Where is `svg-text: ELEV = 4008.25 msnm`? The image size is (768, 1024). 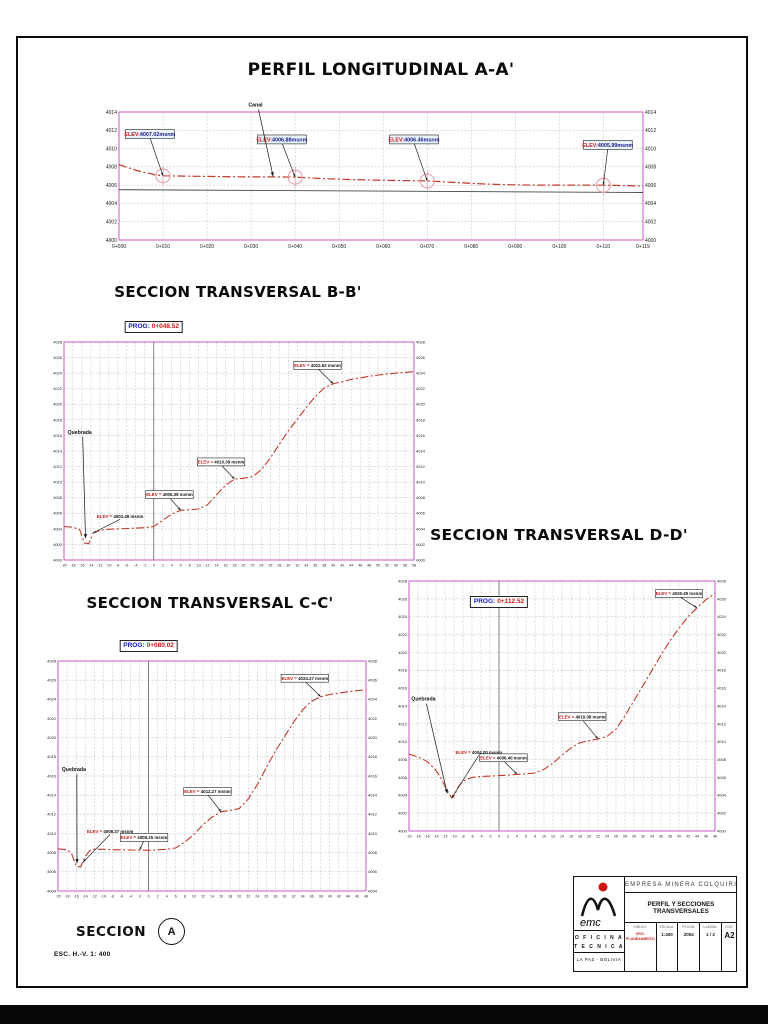 svg-text: ELEV = 4008.25 msnm is located at coordinates (144, 837).